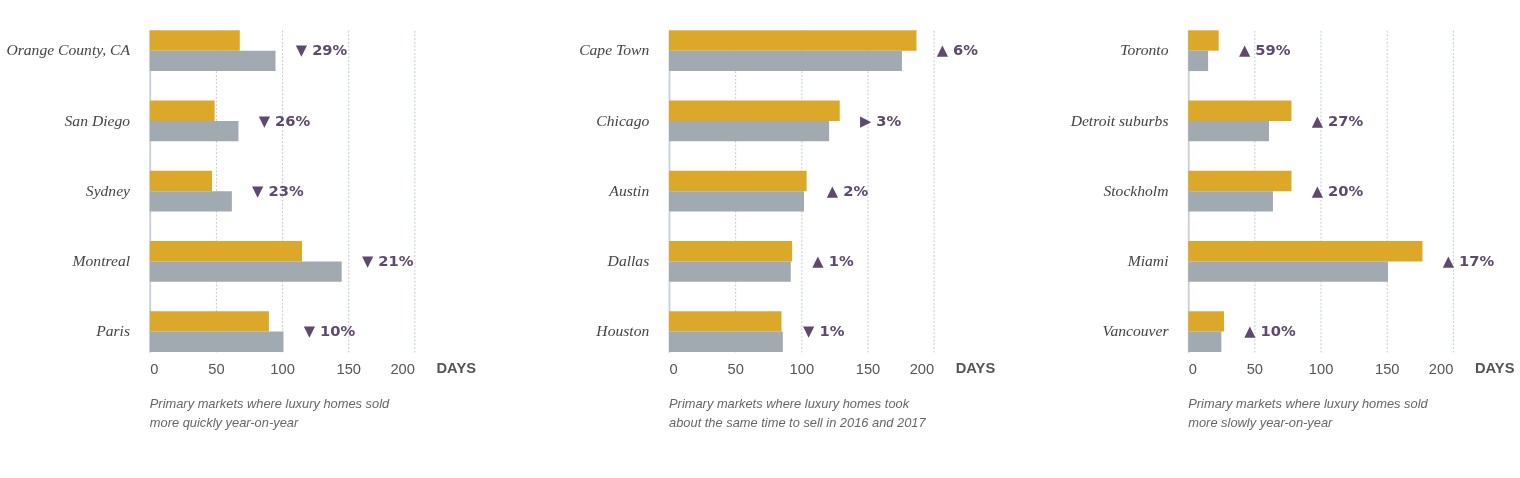  What do you see at coordinates (270, 413) in the screenshot?
I see `text: Primary markets where luxury homes sold more quickly year-on-year` at bounding box center [270, 413].